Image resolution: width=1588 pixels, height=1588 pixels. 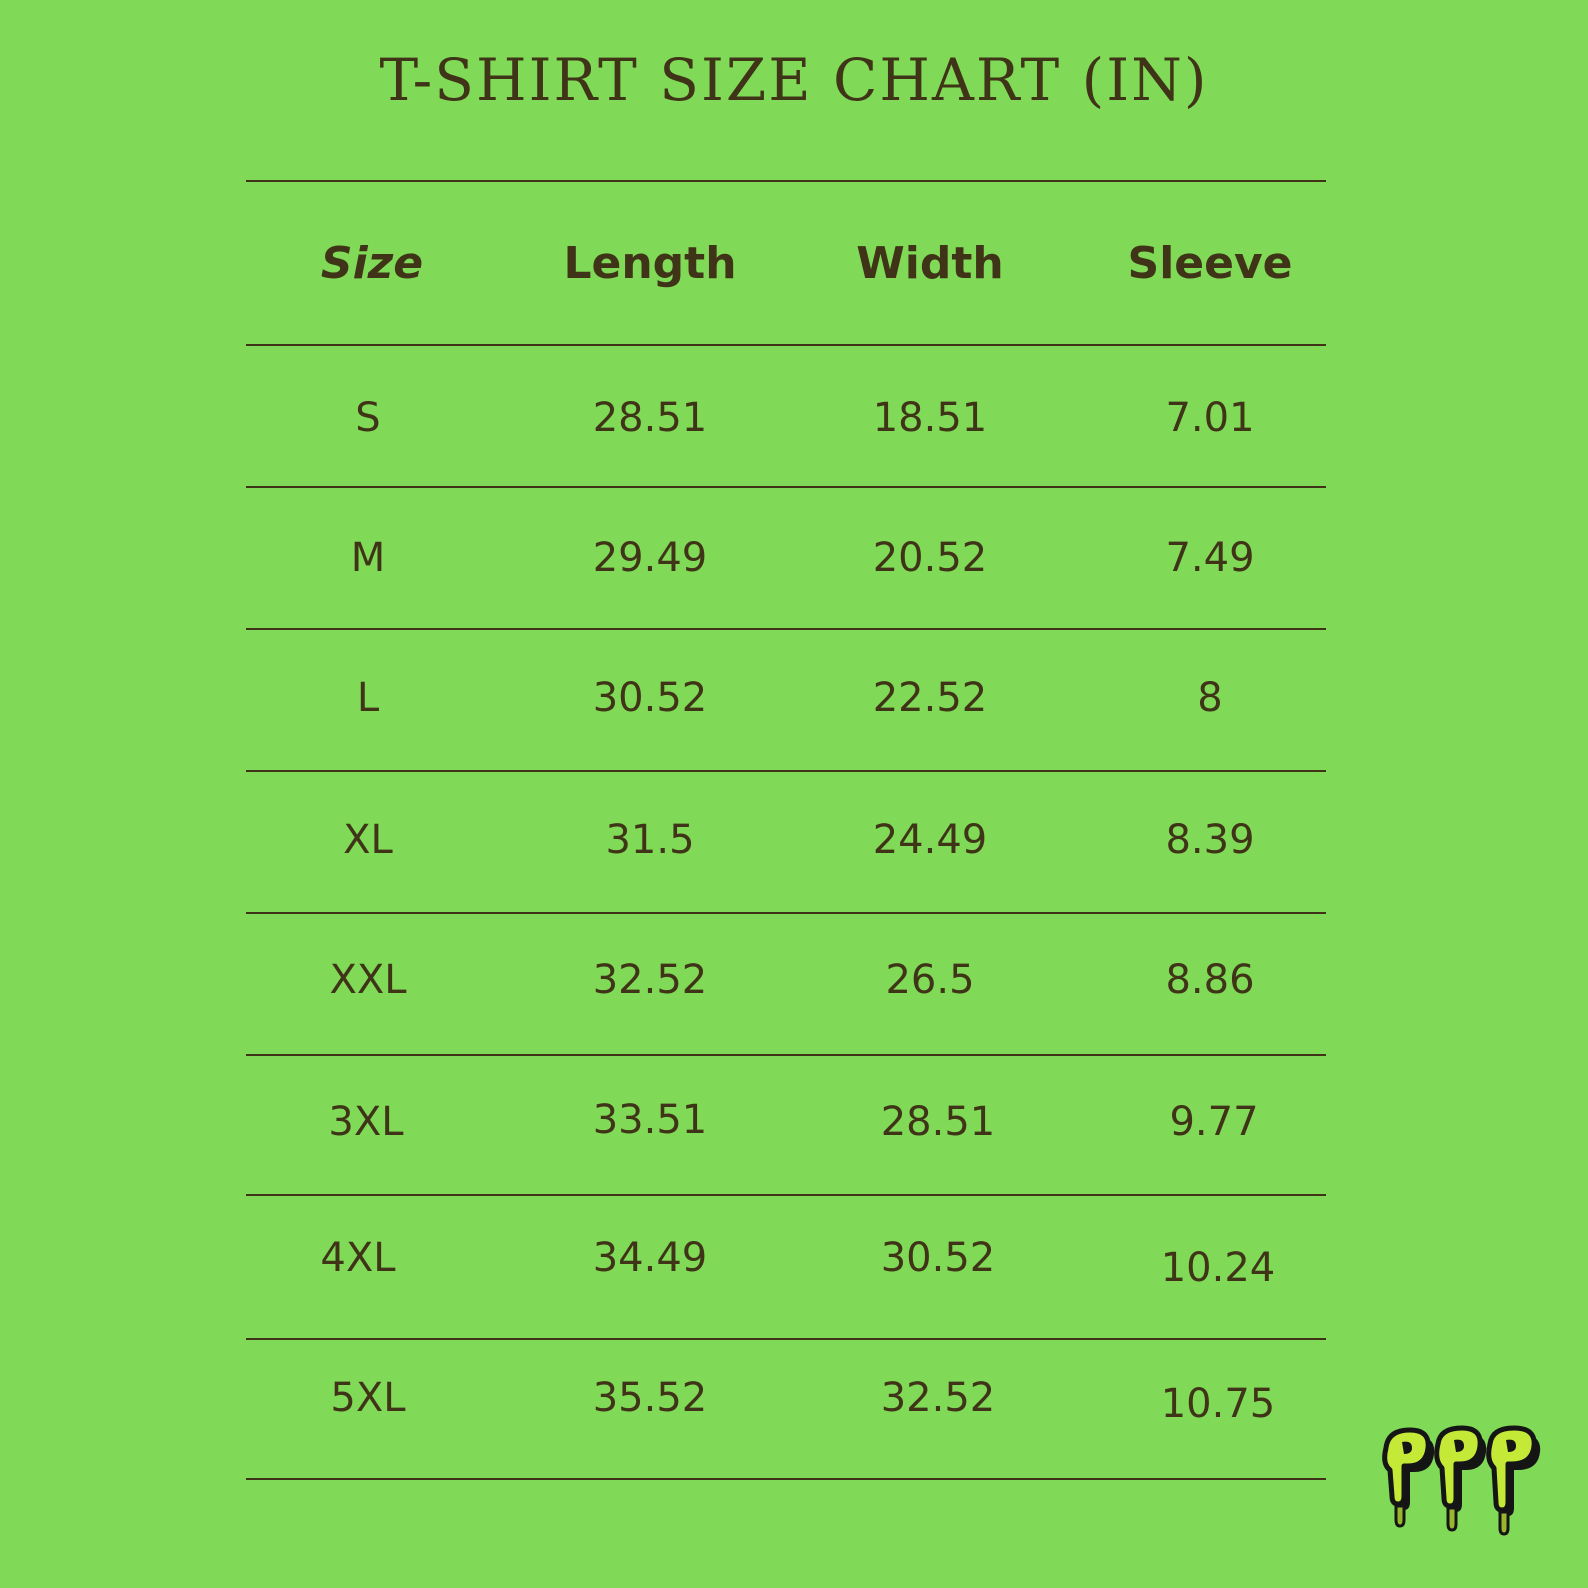 What do you see at coordinates (930, 698) in the screenshot?
I see `width-cell: 22.52` at bounding box center [930, 698].